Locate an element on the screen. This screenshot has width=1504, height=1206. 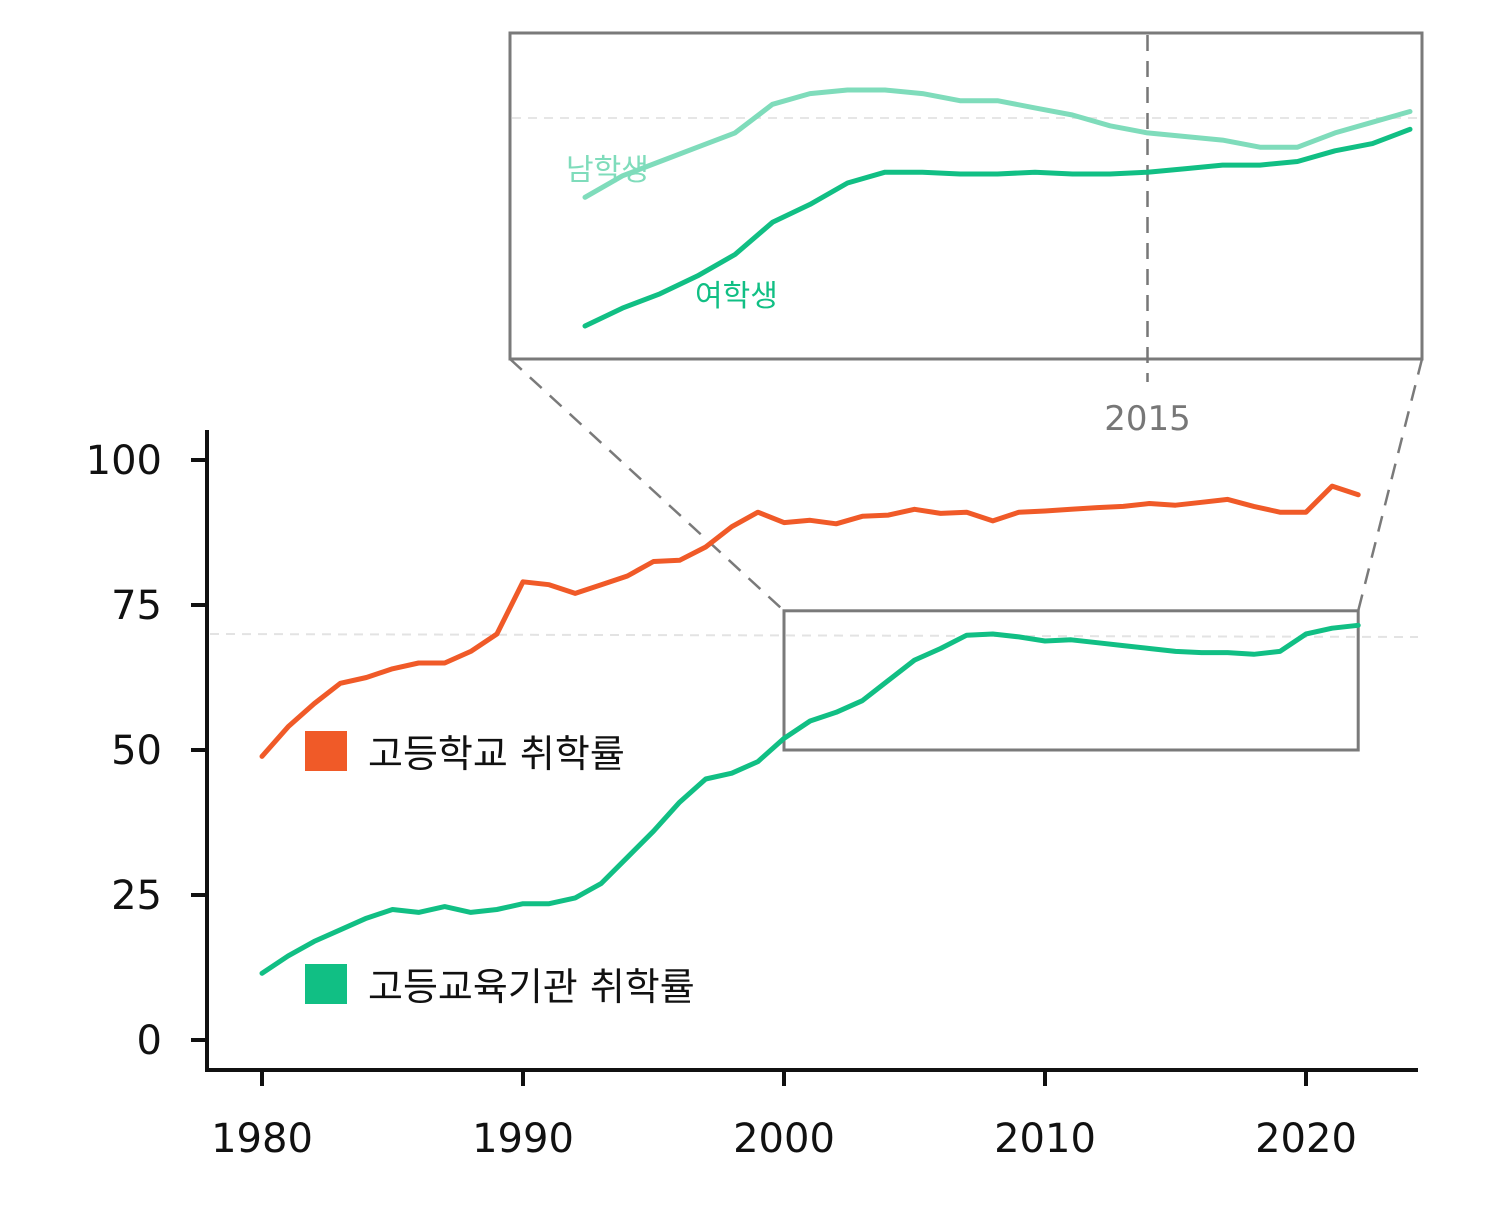
inset-2015-label: 2015 is located at coordinates (1147, 419).